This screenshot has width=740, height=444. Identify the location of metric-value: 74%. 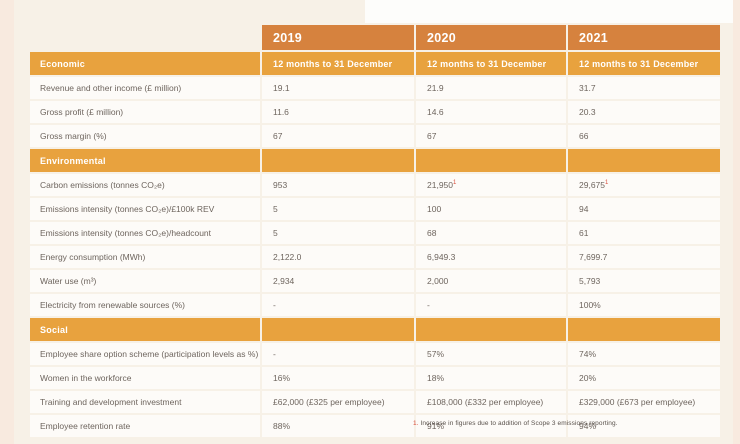
(644, 354).